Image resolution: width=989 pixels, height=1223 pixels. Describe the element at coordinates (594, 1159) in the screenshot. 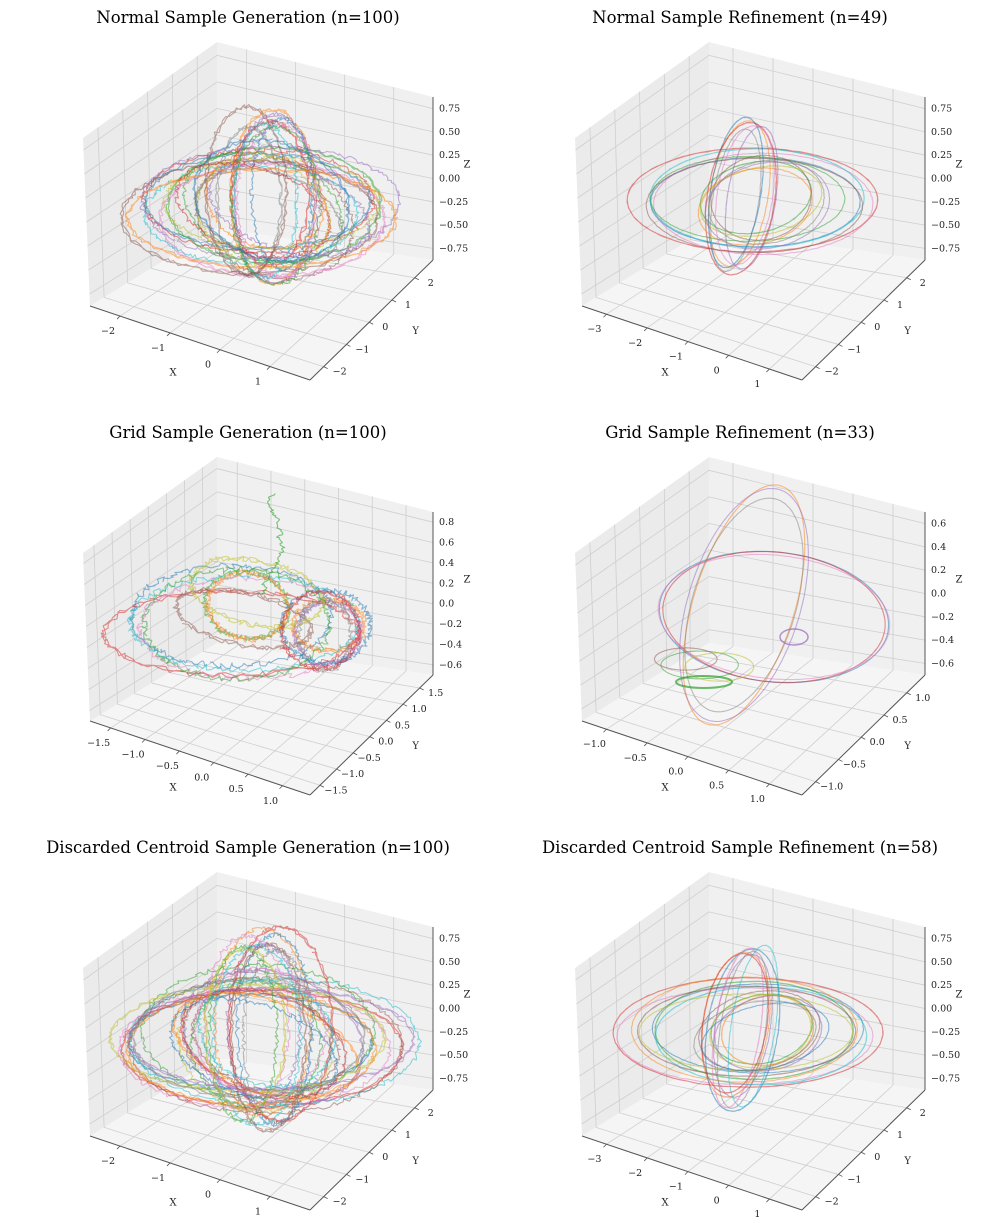

I see `x-tick-label: −3` at that location.